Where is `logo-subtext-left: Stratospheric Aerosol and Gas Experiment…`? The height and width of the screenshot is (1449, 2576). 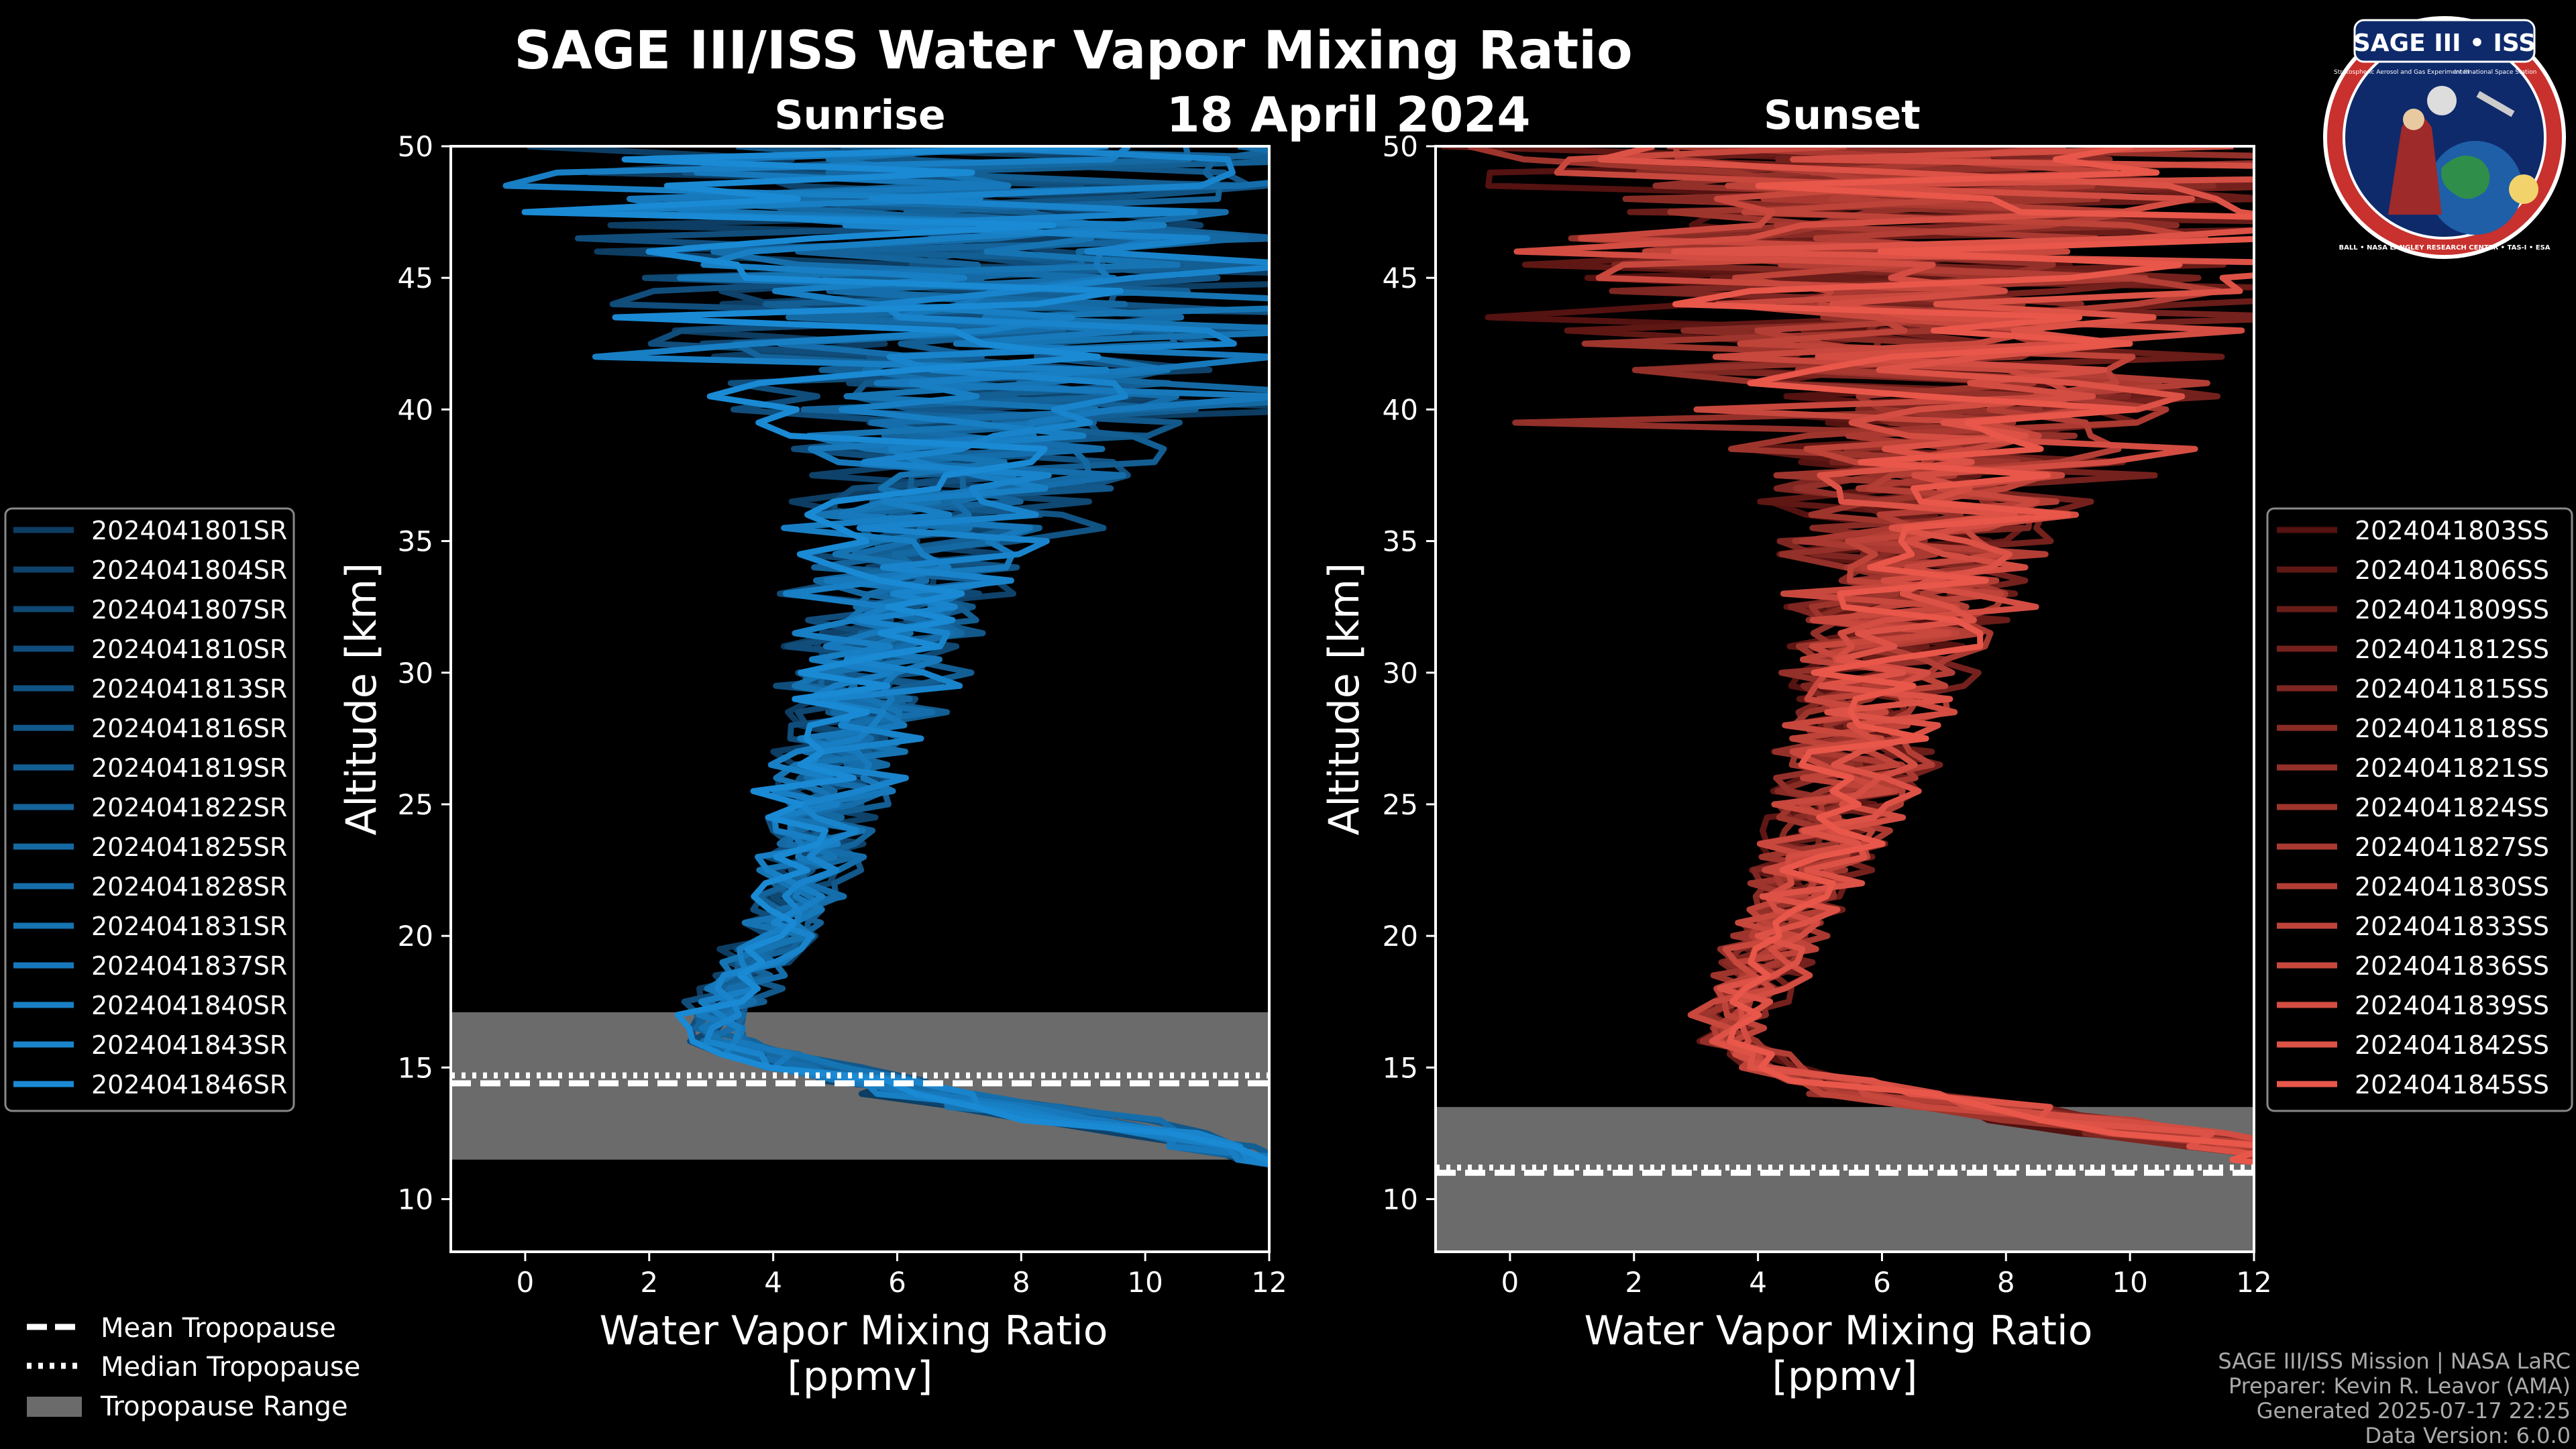 logo-subtext-left: Stratospheric Aerosol and Gas Experiment… is located at coordinates (2401, 72).